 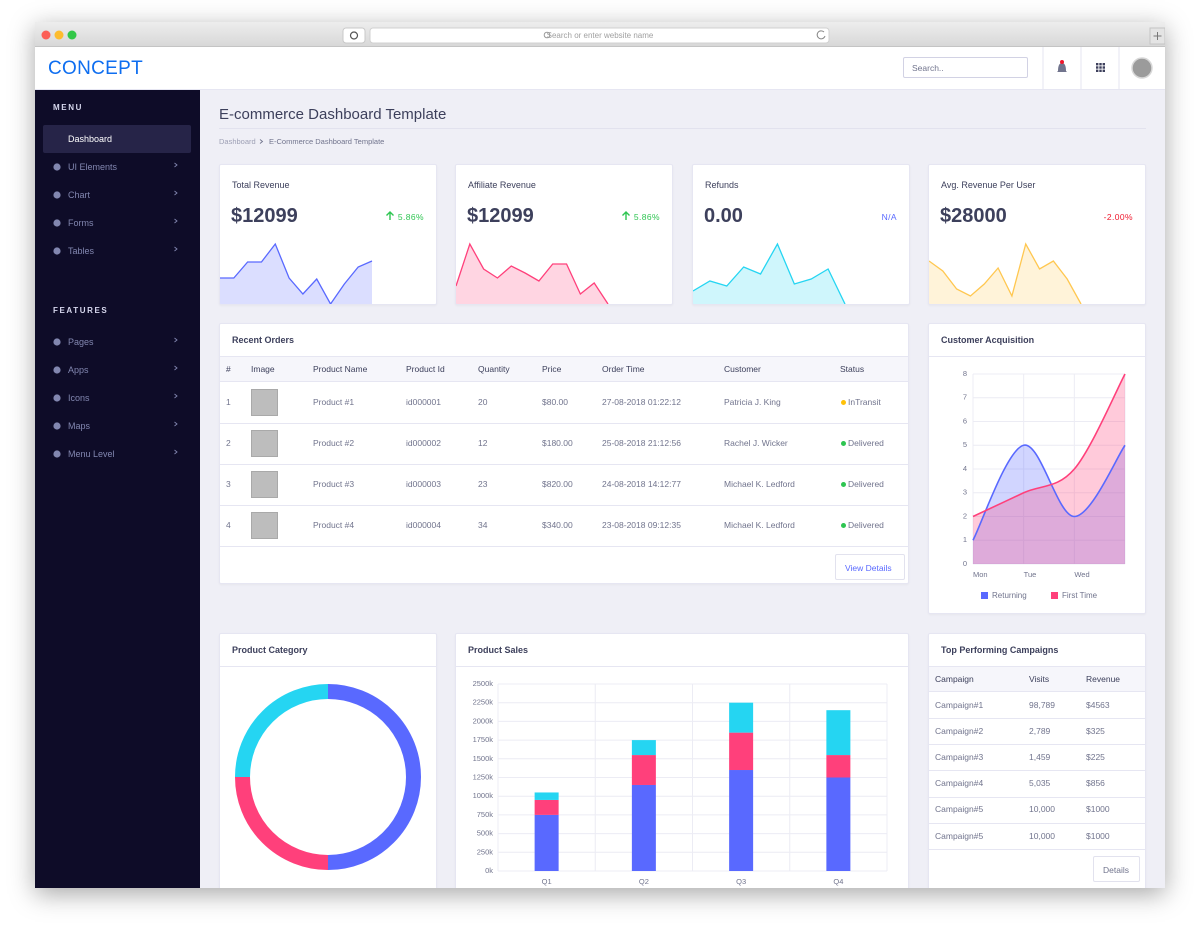 What do you see at coordinates (1118, 217) in the screenshot?
I see `kpi-change: -2.00%` at bounding box center [1118, 217].